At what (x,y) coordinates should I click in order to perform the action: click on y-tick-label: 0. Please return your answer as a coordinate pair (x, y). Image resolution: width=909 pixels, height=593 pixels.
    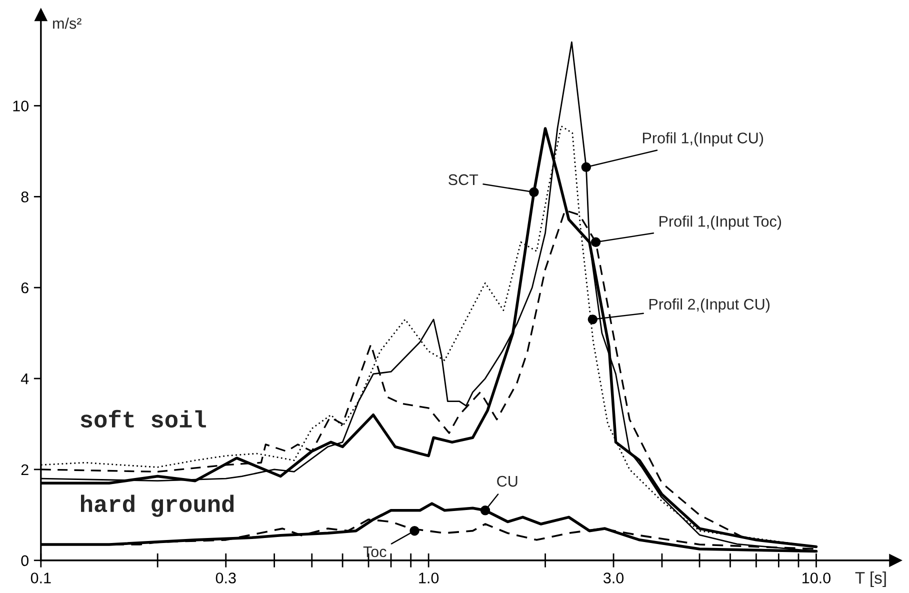
    Looking at the image, I should click on (25, 560).